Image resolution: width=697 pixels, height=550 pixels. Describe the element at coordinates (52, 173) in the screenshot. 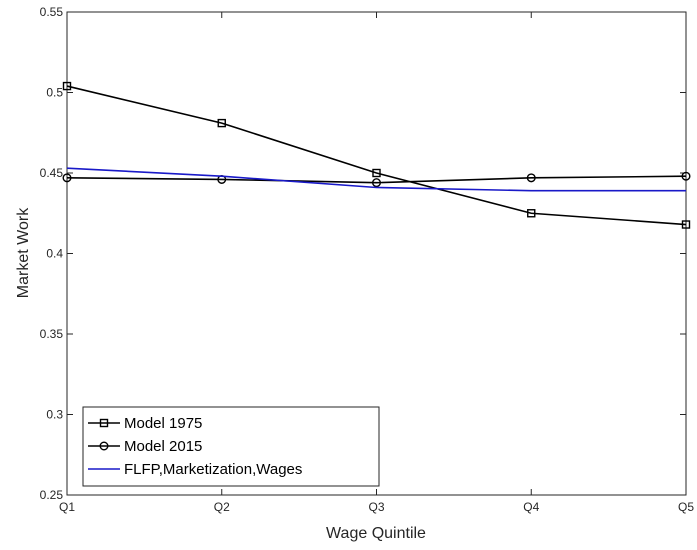

I see `y-tick-label: 0.45` at that location.